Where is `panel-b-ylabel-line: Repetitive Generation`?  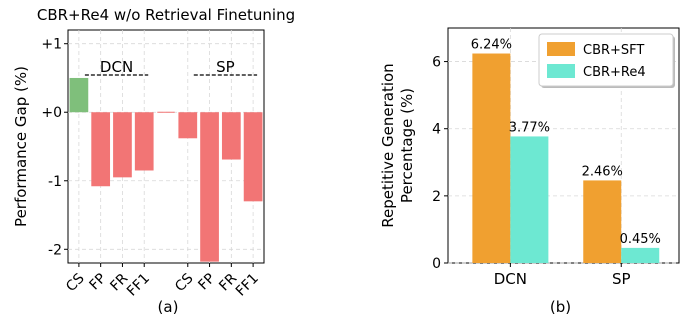
panel-b-ylabel-line: Repetitive Generation is located at coordinates (388, 145).